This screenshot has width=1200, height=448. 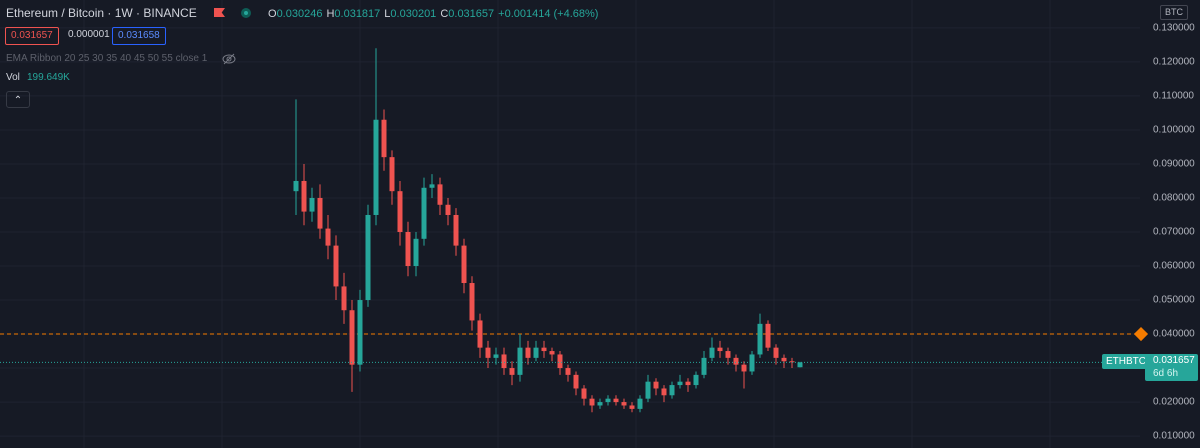 I want to click on countdown: 6d 6h, so click(x=1166, y=374).